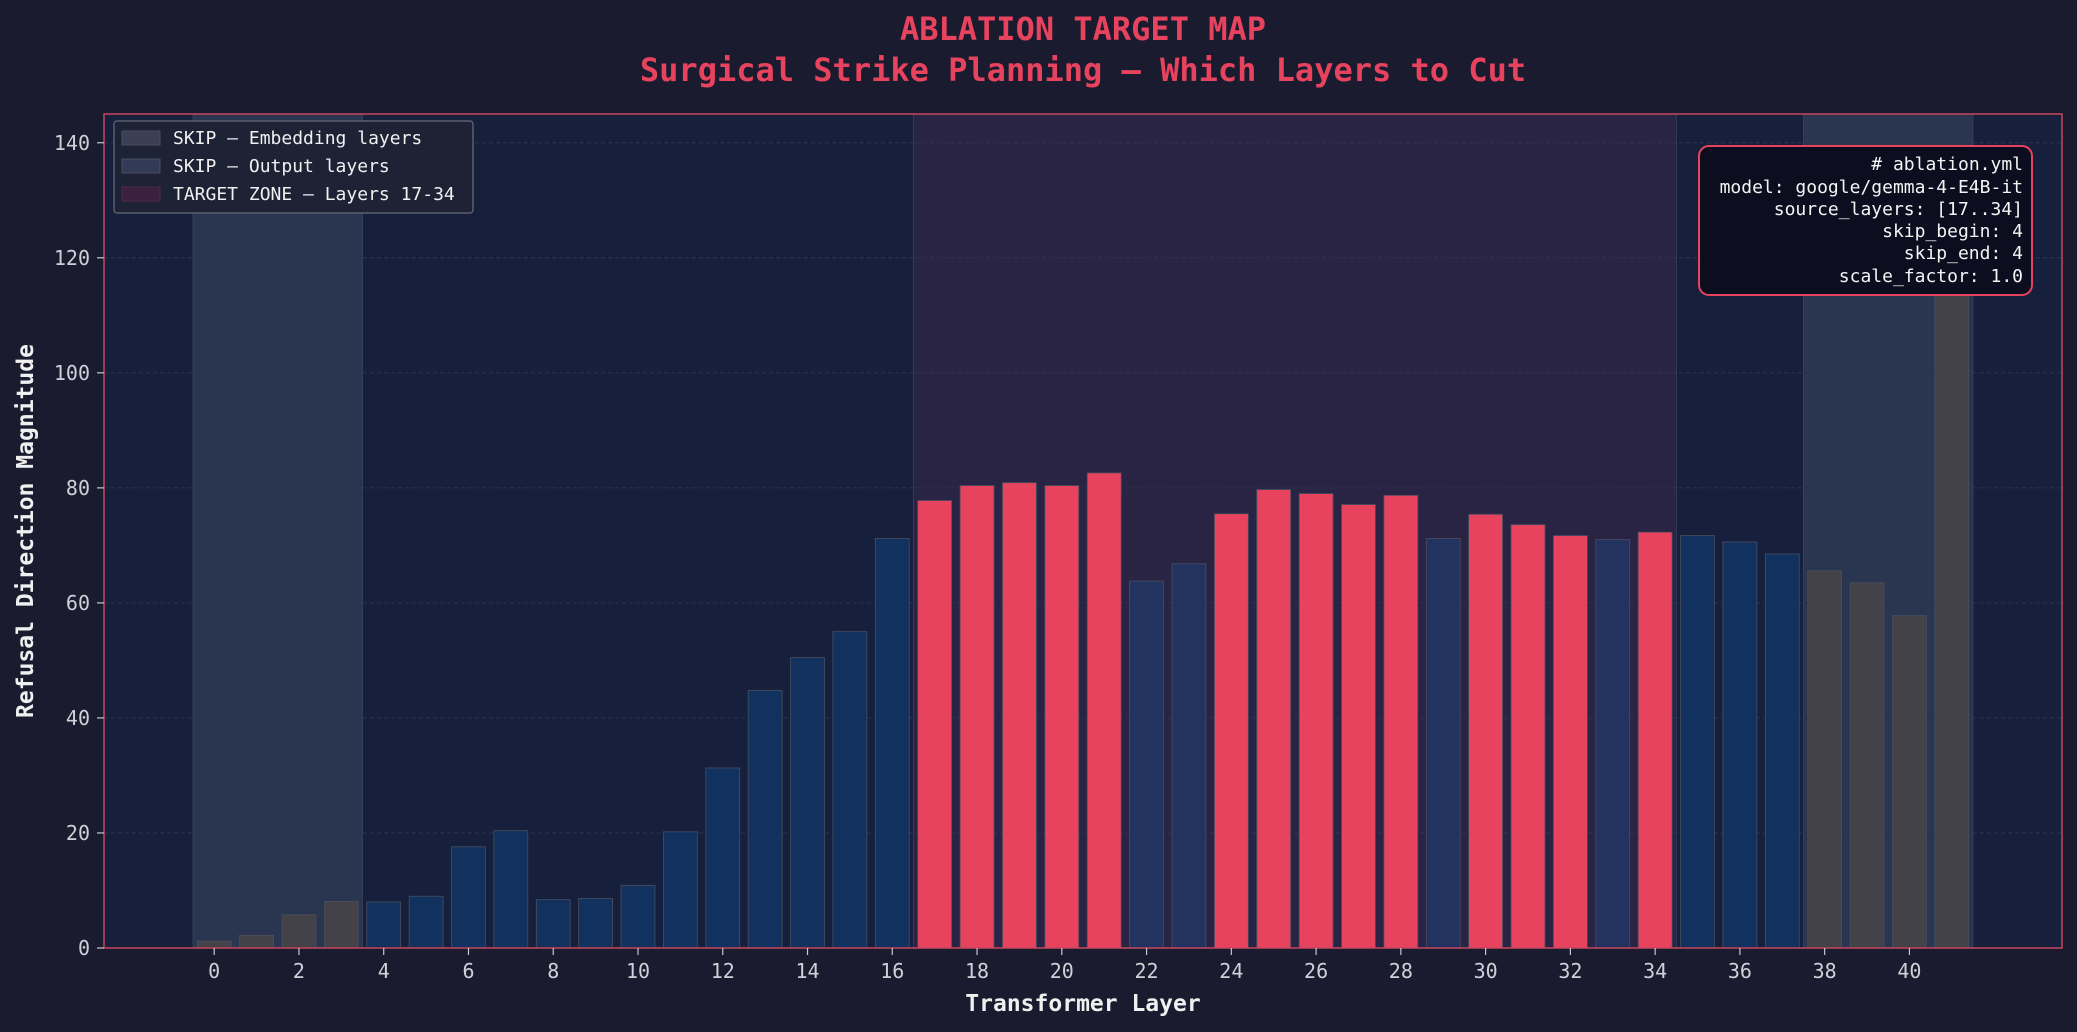 This screenshot has height=1032, width=2077. Describe the element at coordinates (1740, 971) in the screenshot. I see `x-tick-label: 36` at that location.